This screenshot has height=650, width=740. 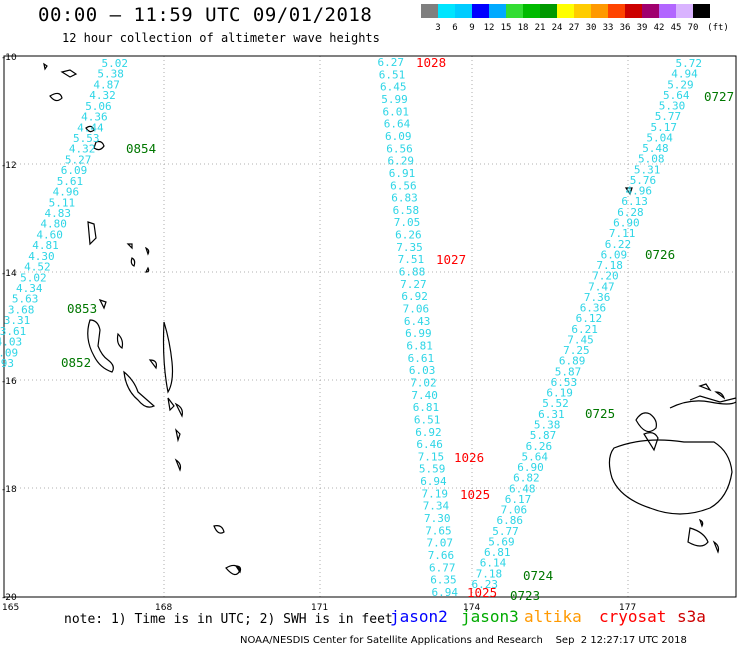 What do you see at coordinates (601, 286) in the screenshot?
I see `wave-height-value: 7.47` at bounding box center [601, 286].